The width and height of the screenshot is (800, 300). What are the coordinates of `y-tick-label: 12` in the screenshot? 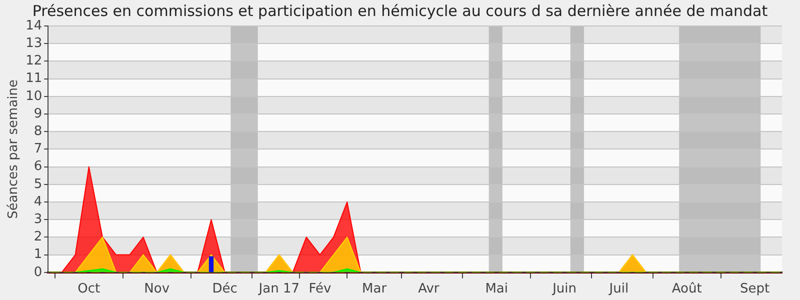 It's located at (34, 61).